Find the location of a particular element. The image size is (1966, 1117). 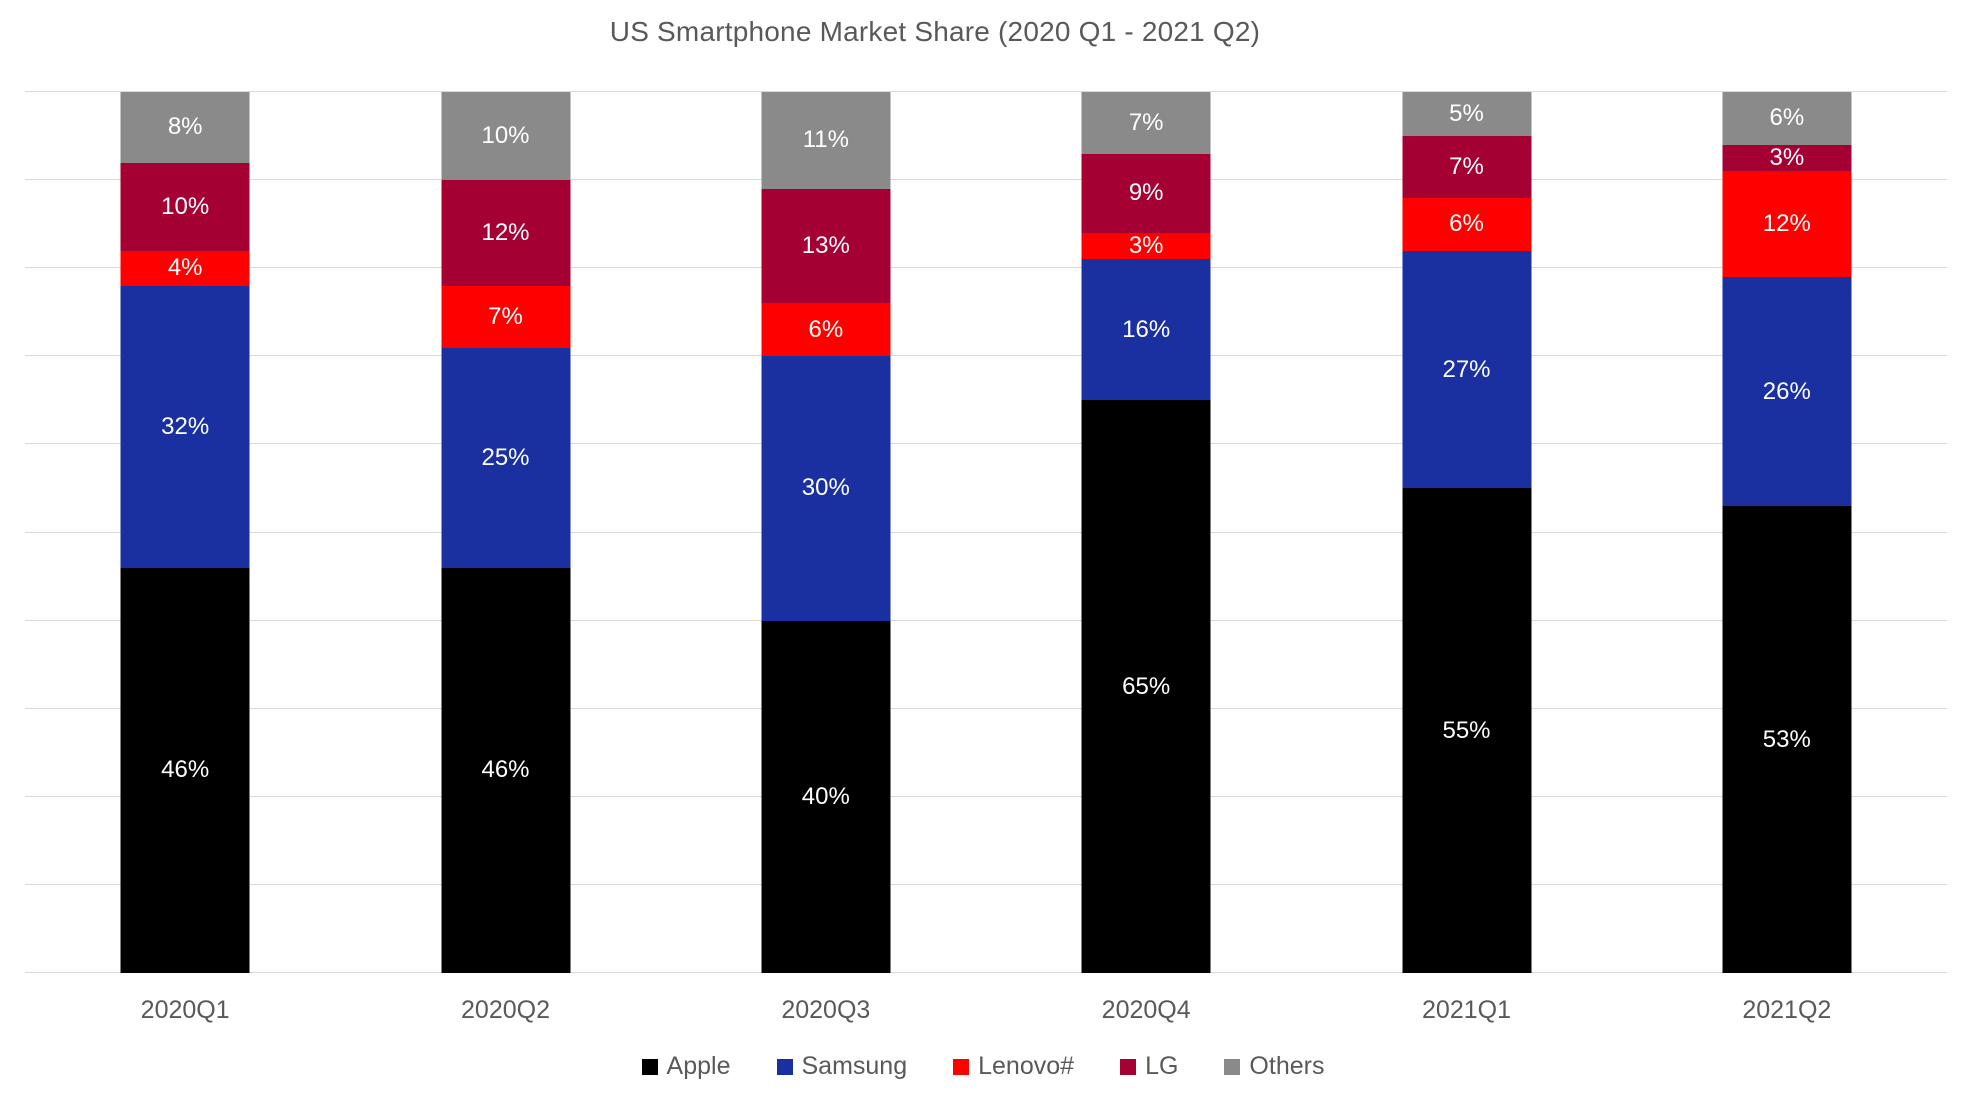

data-label-samsung-2020q1: 32% is located at coordinates (185, 426).